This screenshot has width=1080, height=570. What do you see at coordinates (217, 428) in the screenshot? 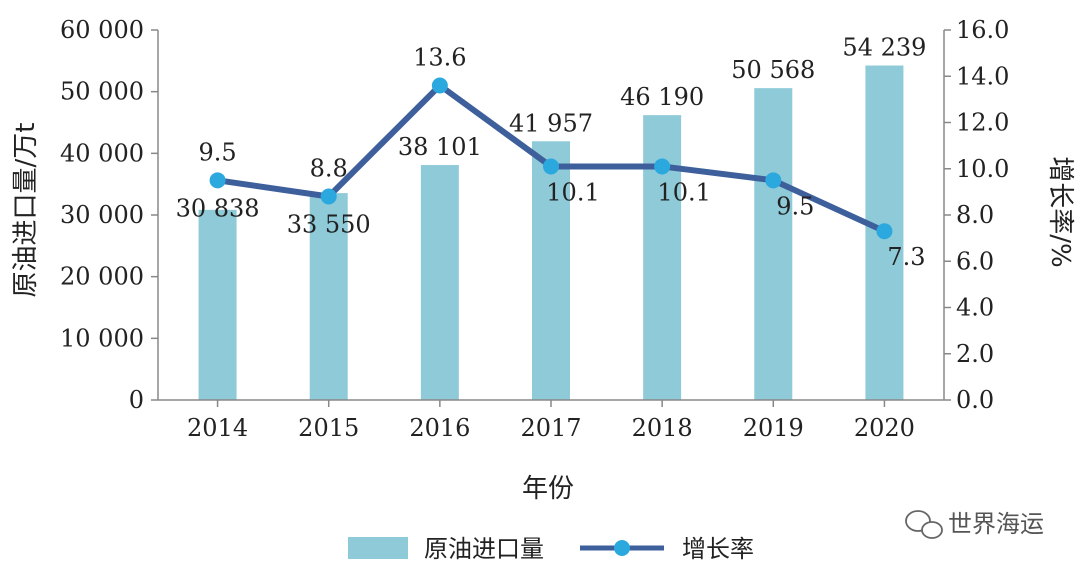
I see `x-tick-label: 2014` at bounding box center [217, 428].